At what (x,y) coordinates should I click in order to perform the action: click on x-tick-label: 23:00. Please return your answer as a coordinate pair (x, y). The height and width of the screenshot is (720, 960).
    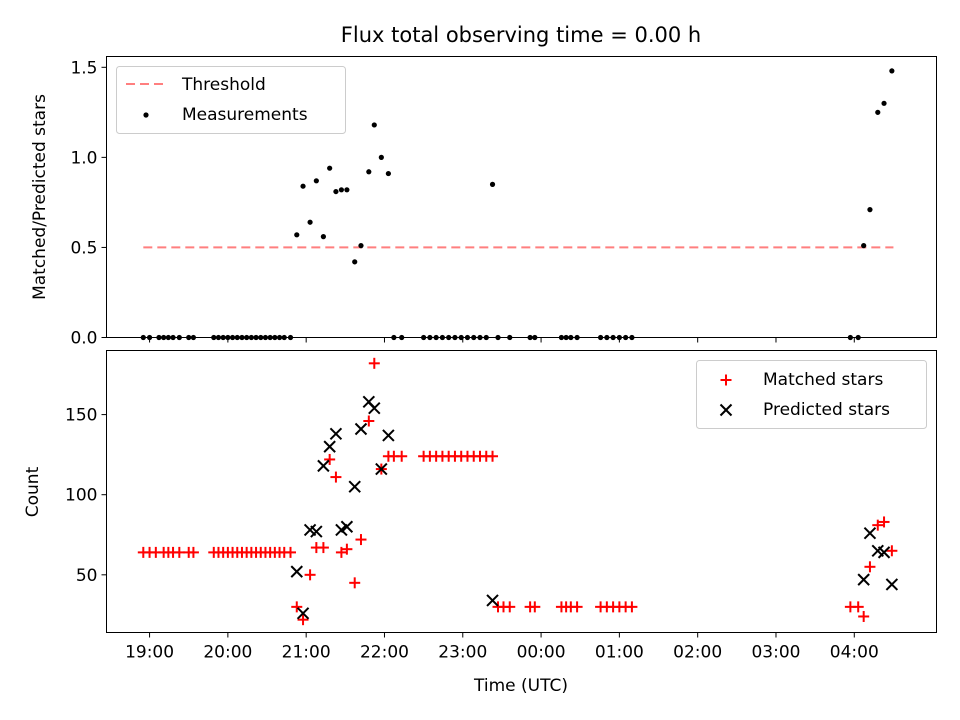
    Looking at the image, I should click on (462, 653).